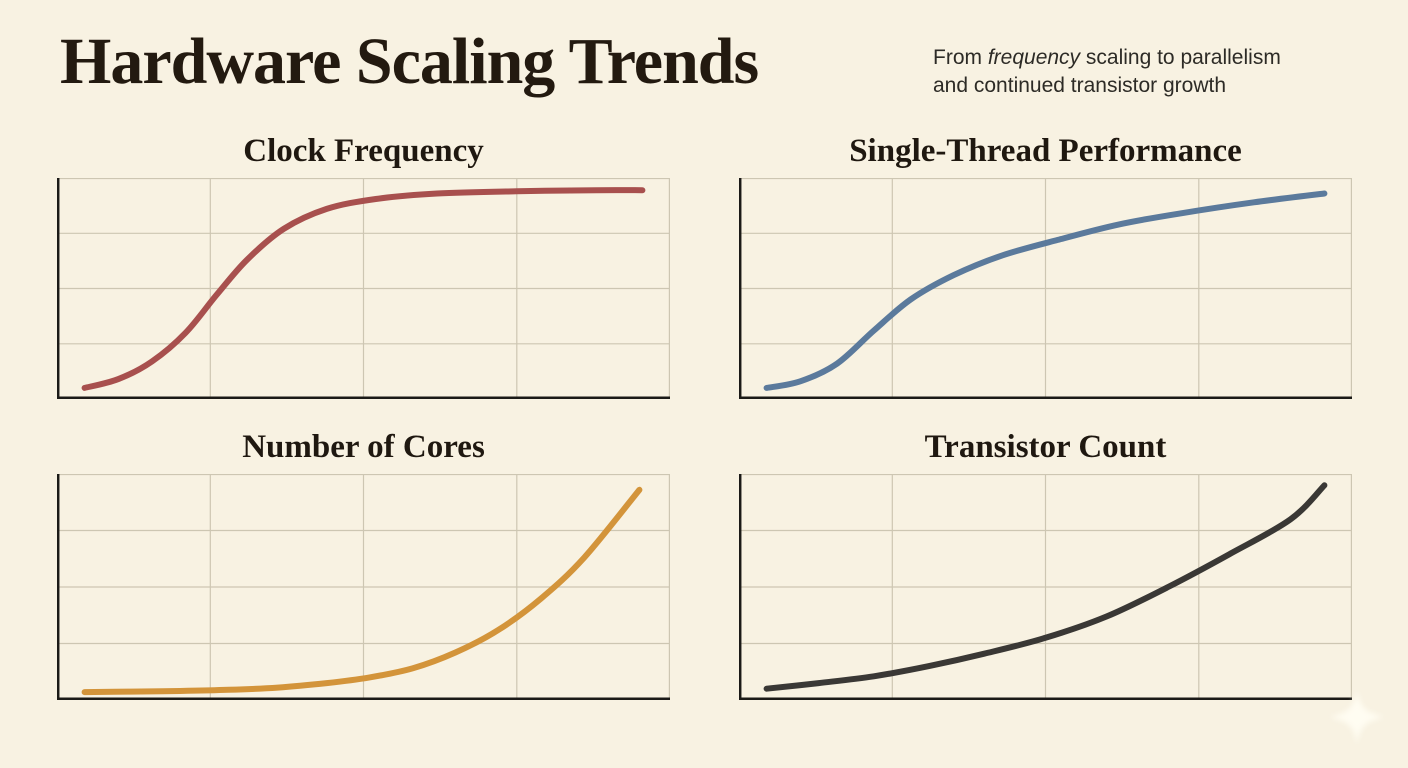 This screenshot has height=768, width=1408. I want to click on subtitle-italic-word: frequency, so click(1034, 57).